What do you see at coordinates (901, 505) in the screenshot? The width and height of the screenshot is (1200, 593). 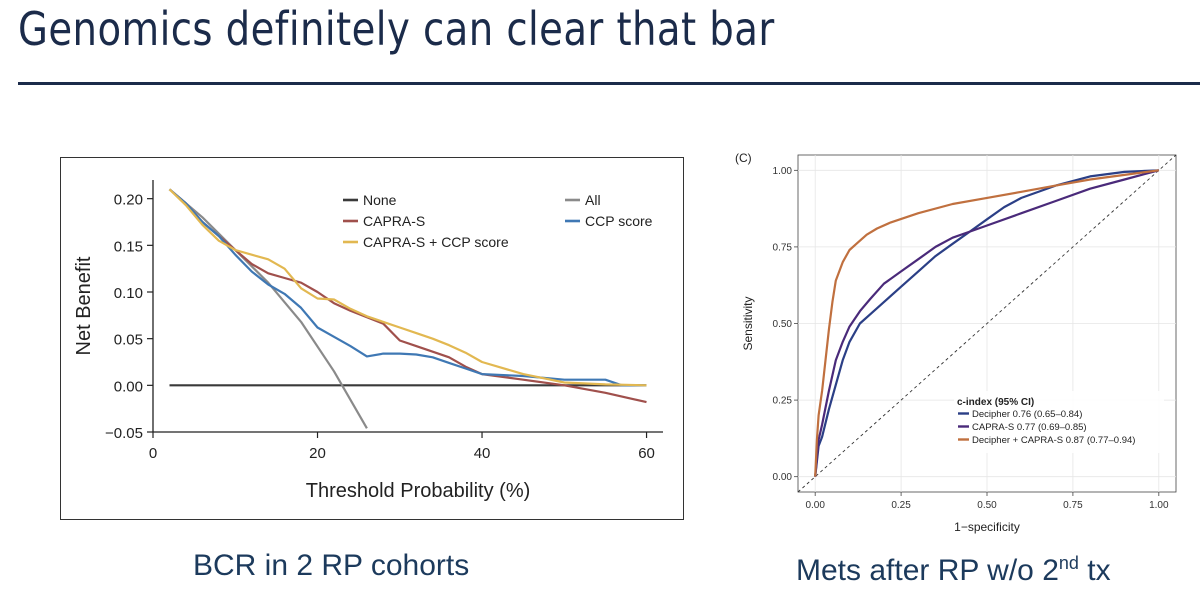 I see `x-tick-label: 0.25` at bounding box center [901, 505].